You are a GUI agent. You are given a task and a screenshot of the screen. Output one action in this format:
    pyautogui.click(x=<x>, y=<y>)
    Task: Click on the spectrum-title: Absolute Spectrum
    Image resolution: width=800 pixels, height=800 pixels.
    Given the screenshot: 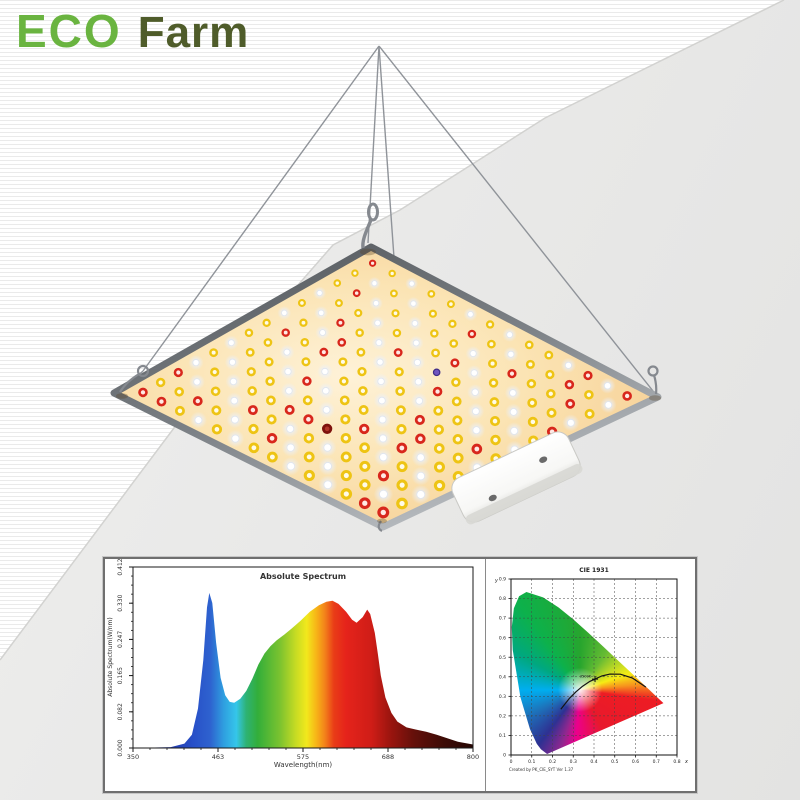 What is the action you would take?
    pyautogui.click(x=303, y=576)
    